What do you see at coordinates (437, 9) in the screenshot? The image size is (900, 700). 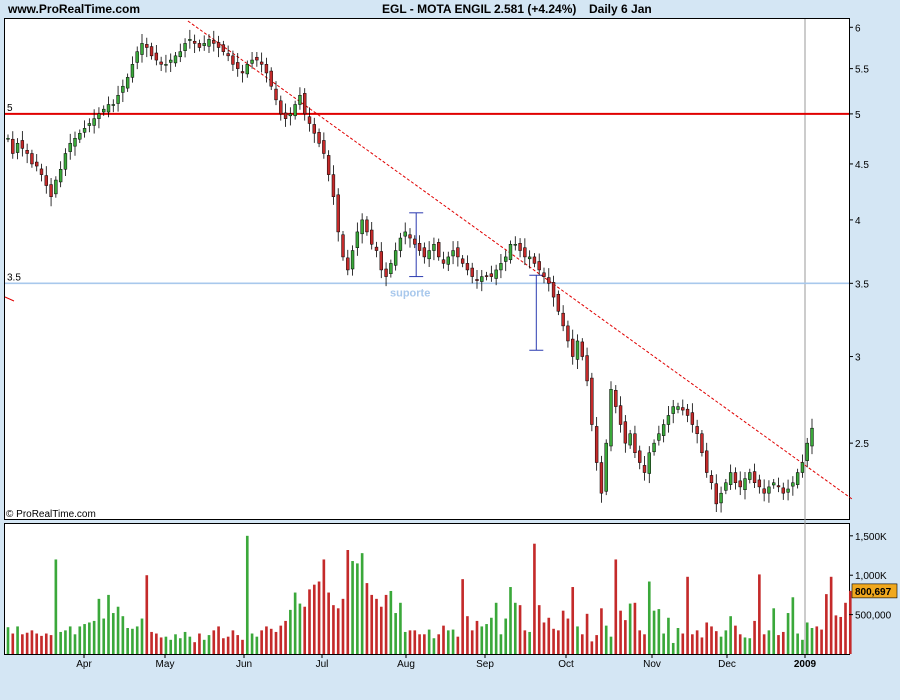 I see `instrument-title: EGL - MOTA ENGIL` at bounding box center [437, 9].